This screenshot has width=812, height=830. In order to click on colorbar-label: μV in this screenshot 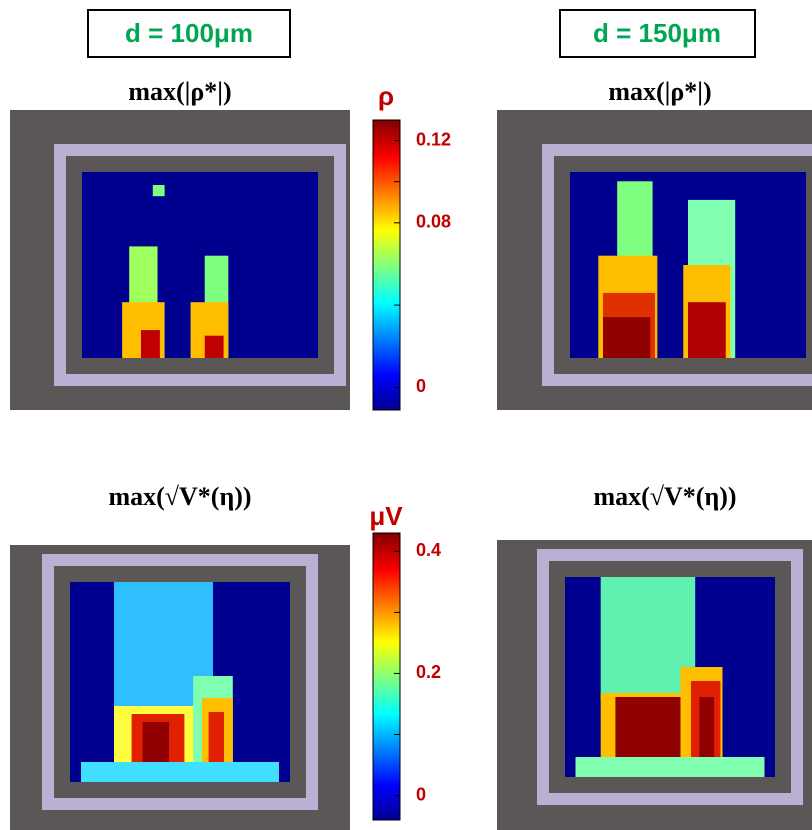, I will do `click(386, 516)`.